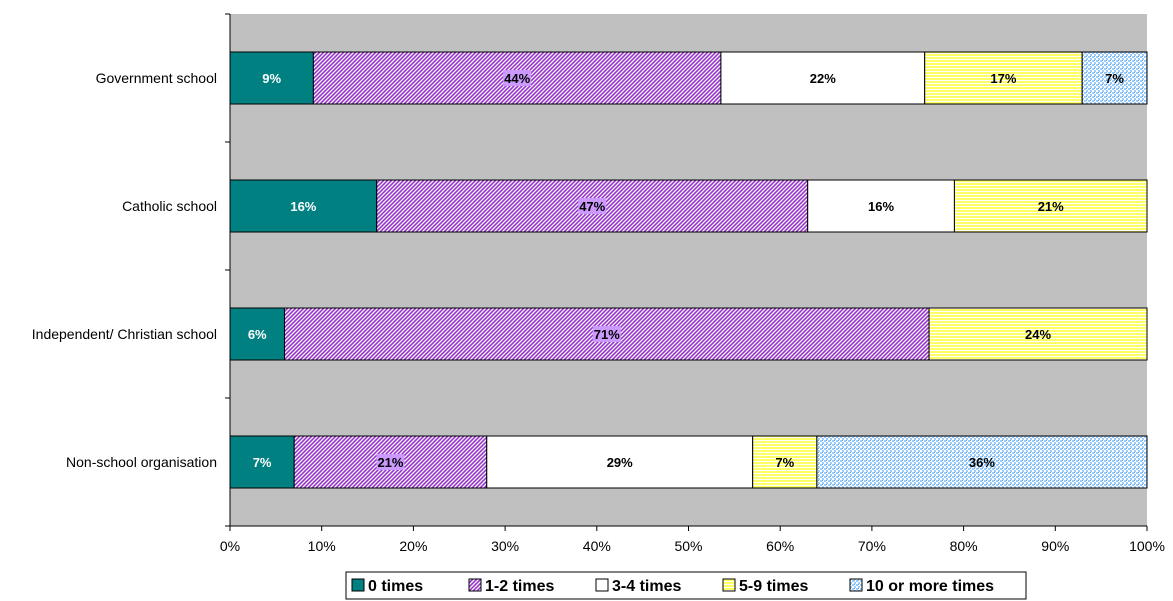 This screenshot has width=1173, height=601. What do you see at coordinates (257, 334) in the screenshot?
I see `data-label: 6%` at bounding box center [257, 334].